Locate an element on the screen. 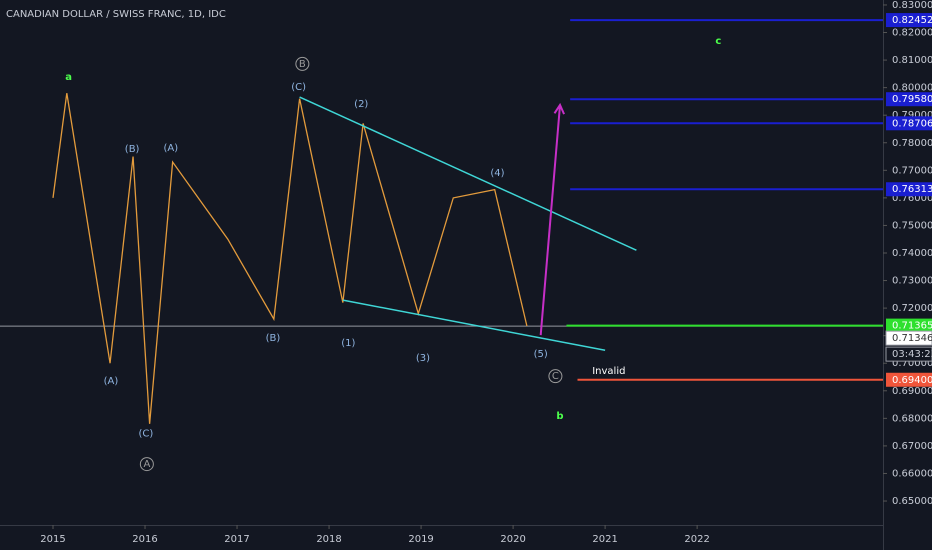 The height and width of the screenshot is (550, 932). y-tick-label: 0.69000 is located at coordinates (912, 391).